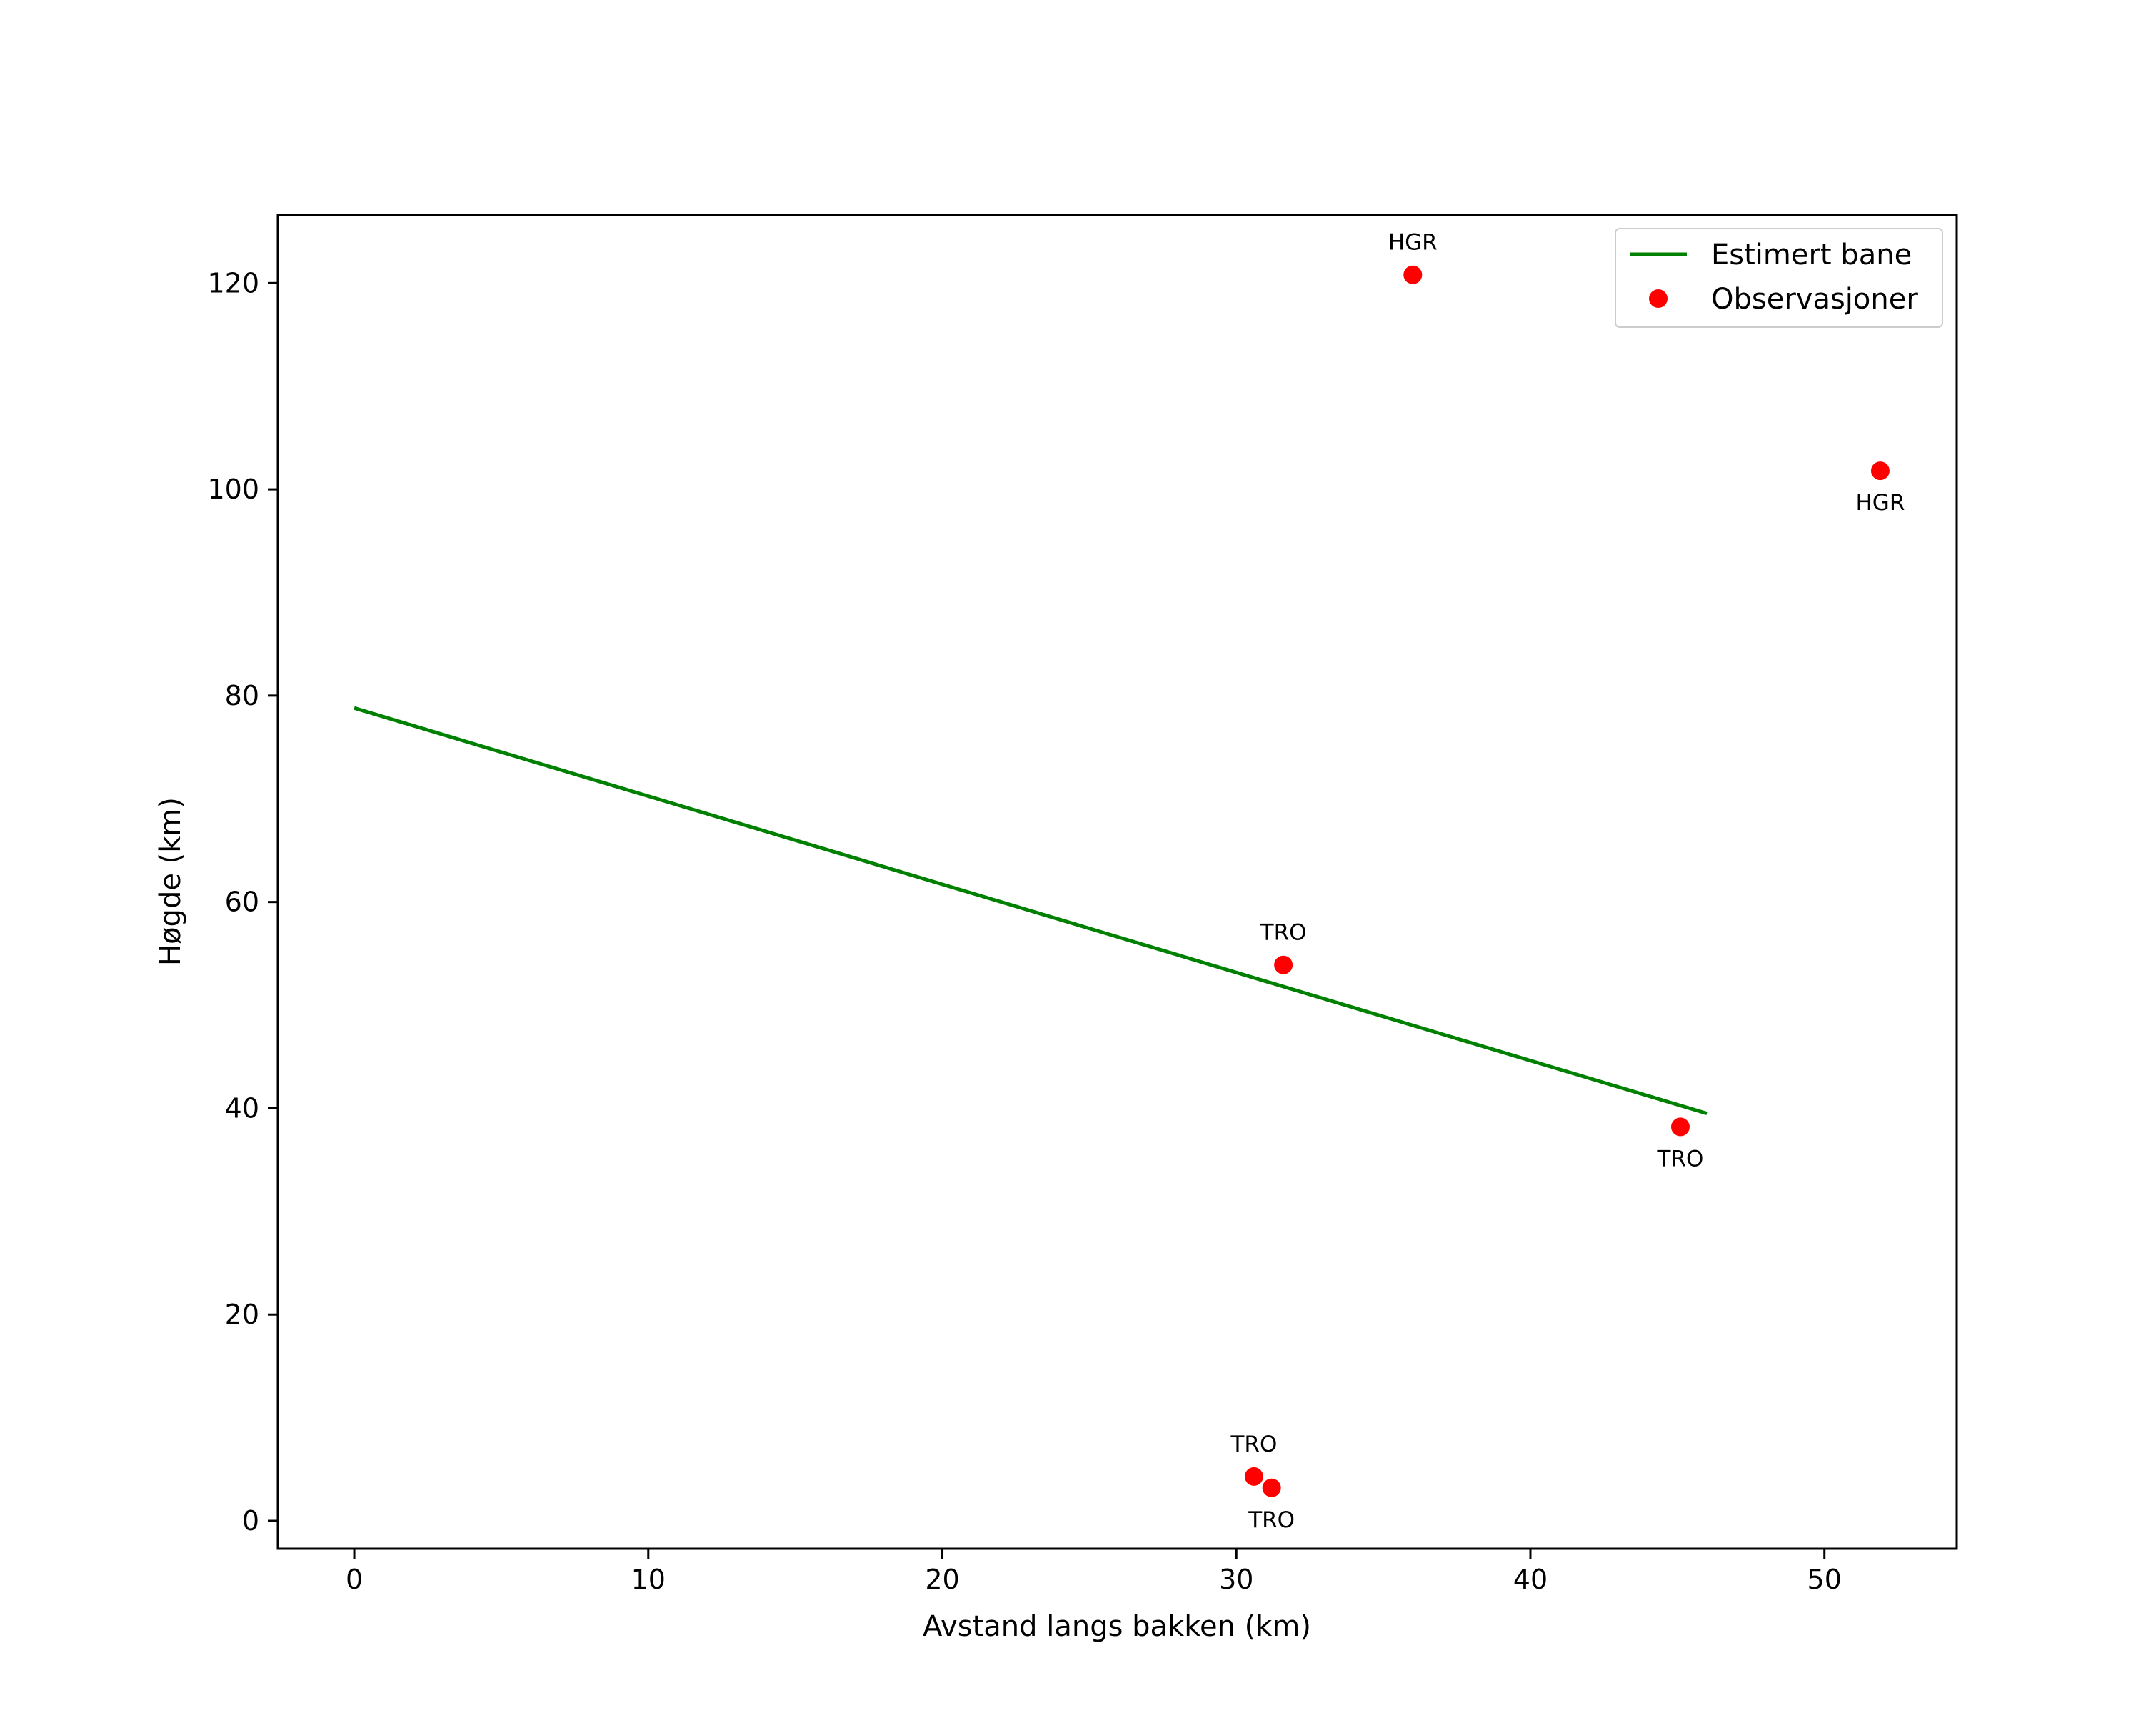 Image resolution: width=2156 pixels, height=1728 pixels. What do you see at coordinates (251, 1521) in the screenshot?
I see `y-tick-label: 0` at bounding box center [251, 1521].